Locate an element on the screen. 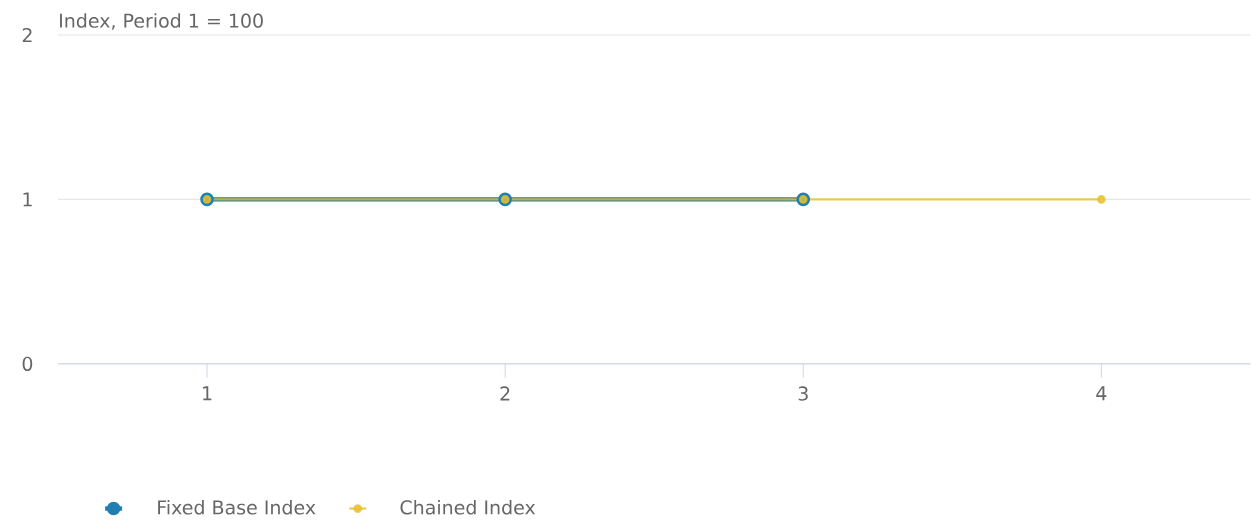 This screenshot has width=1251, height=522. y-tick-label: 0 is located at coordinates (27, 364).